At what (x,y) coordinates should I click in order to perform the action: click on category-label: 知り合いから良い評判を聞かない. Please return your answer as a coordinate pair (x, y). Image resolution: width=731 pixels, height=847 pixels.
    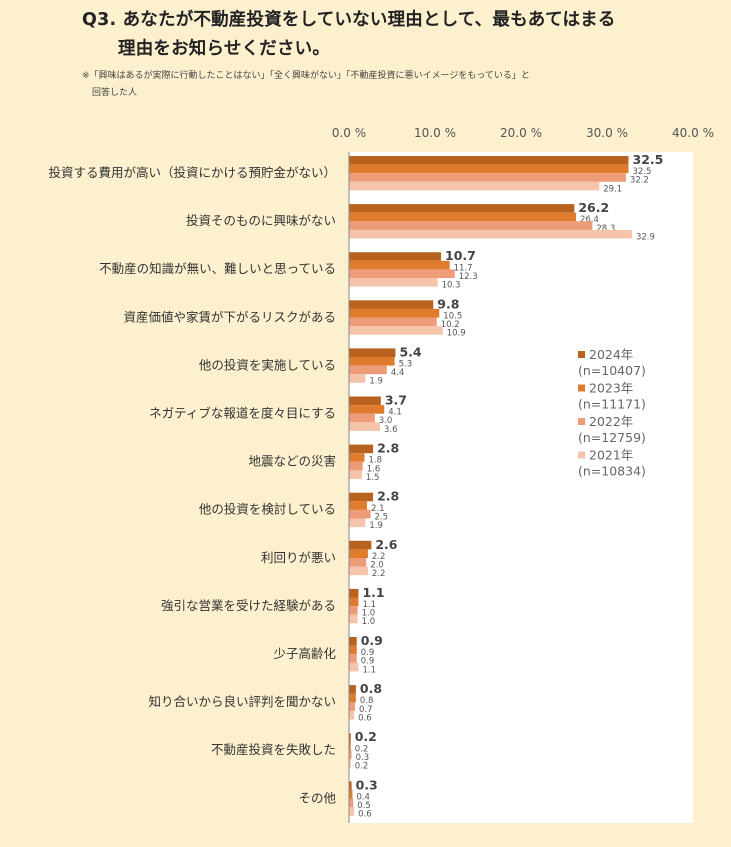
    Looking at the image, I should click on (242, 701).